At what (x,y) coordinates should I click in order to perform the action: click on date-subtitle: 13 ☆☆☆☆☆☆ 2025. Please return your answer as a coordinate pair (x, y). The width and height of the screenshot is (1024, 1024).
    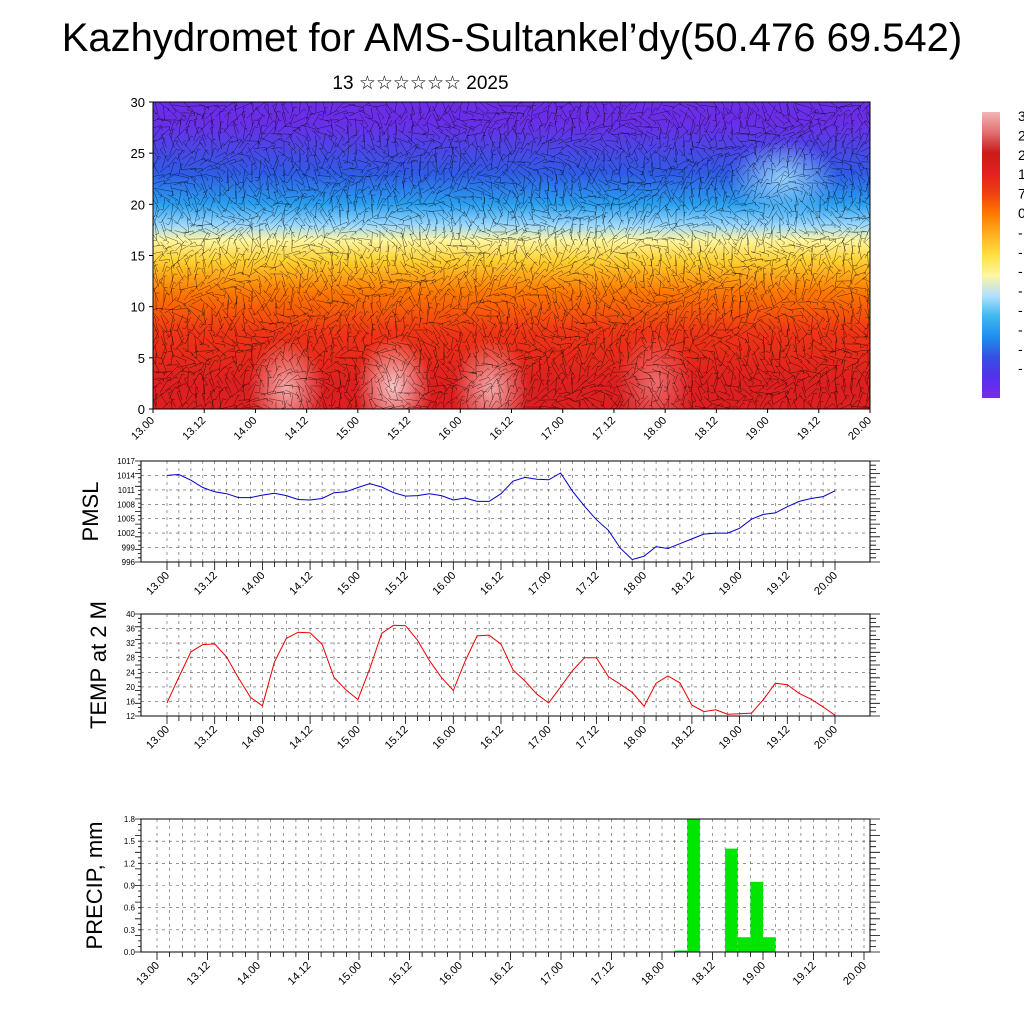
    Looking at the image, I should click on (420, 83).